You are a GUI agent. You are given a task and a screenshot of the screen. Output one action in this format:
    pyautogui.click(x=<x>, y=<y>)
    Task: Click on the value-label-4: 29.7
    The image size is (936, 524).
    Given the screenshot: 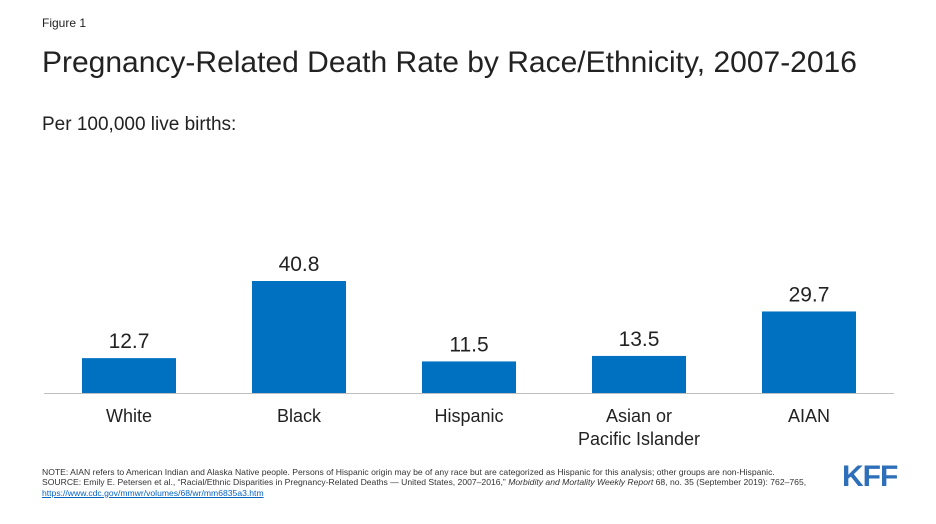 What is the action you would take?
    pyautogui.click(x=809, y=294)
    